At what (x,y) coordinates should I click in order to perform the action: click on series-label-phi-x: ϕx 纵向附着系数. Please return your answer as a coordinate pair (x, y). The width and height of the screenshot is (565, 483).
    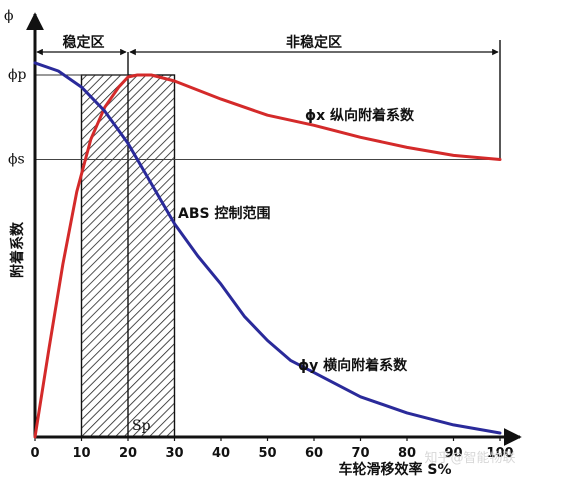
    Looking at the image, I should click on (360, 115).